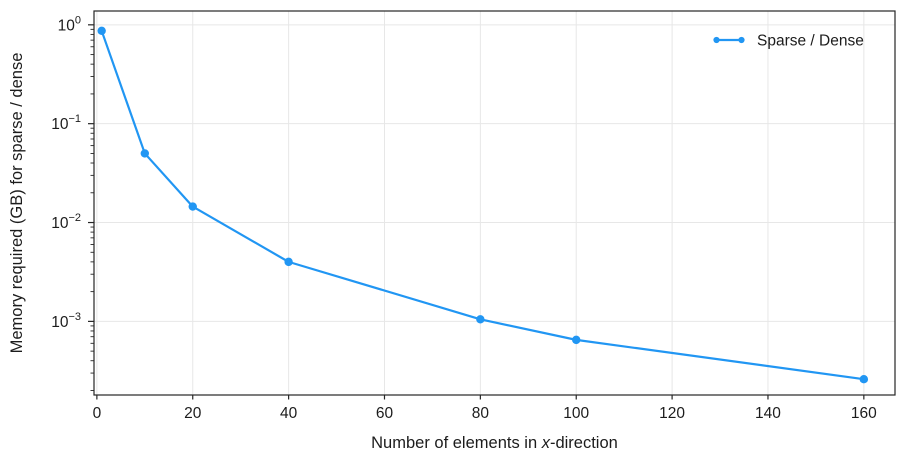 The height and width of the screenshot is (467, 917). What do you see at coordinates (17, 203) in the screenshot?
I see `y-axis-label: Memory required (GB) for sparse / dense` at bounding box center [17, 203].